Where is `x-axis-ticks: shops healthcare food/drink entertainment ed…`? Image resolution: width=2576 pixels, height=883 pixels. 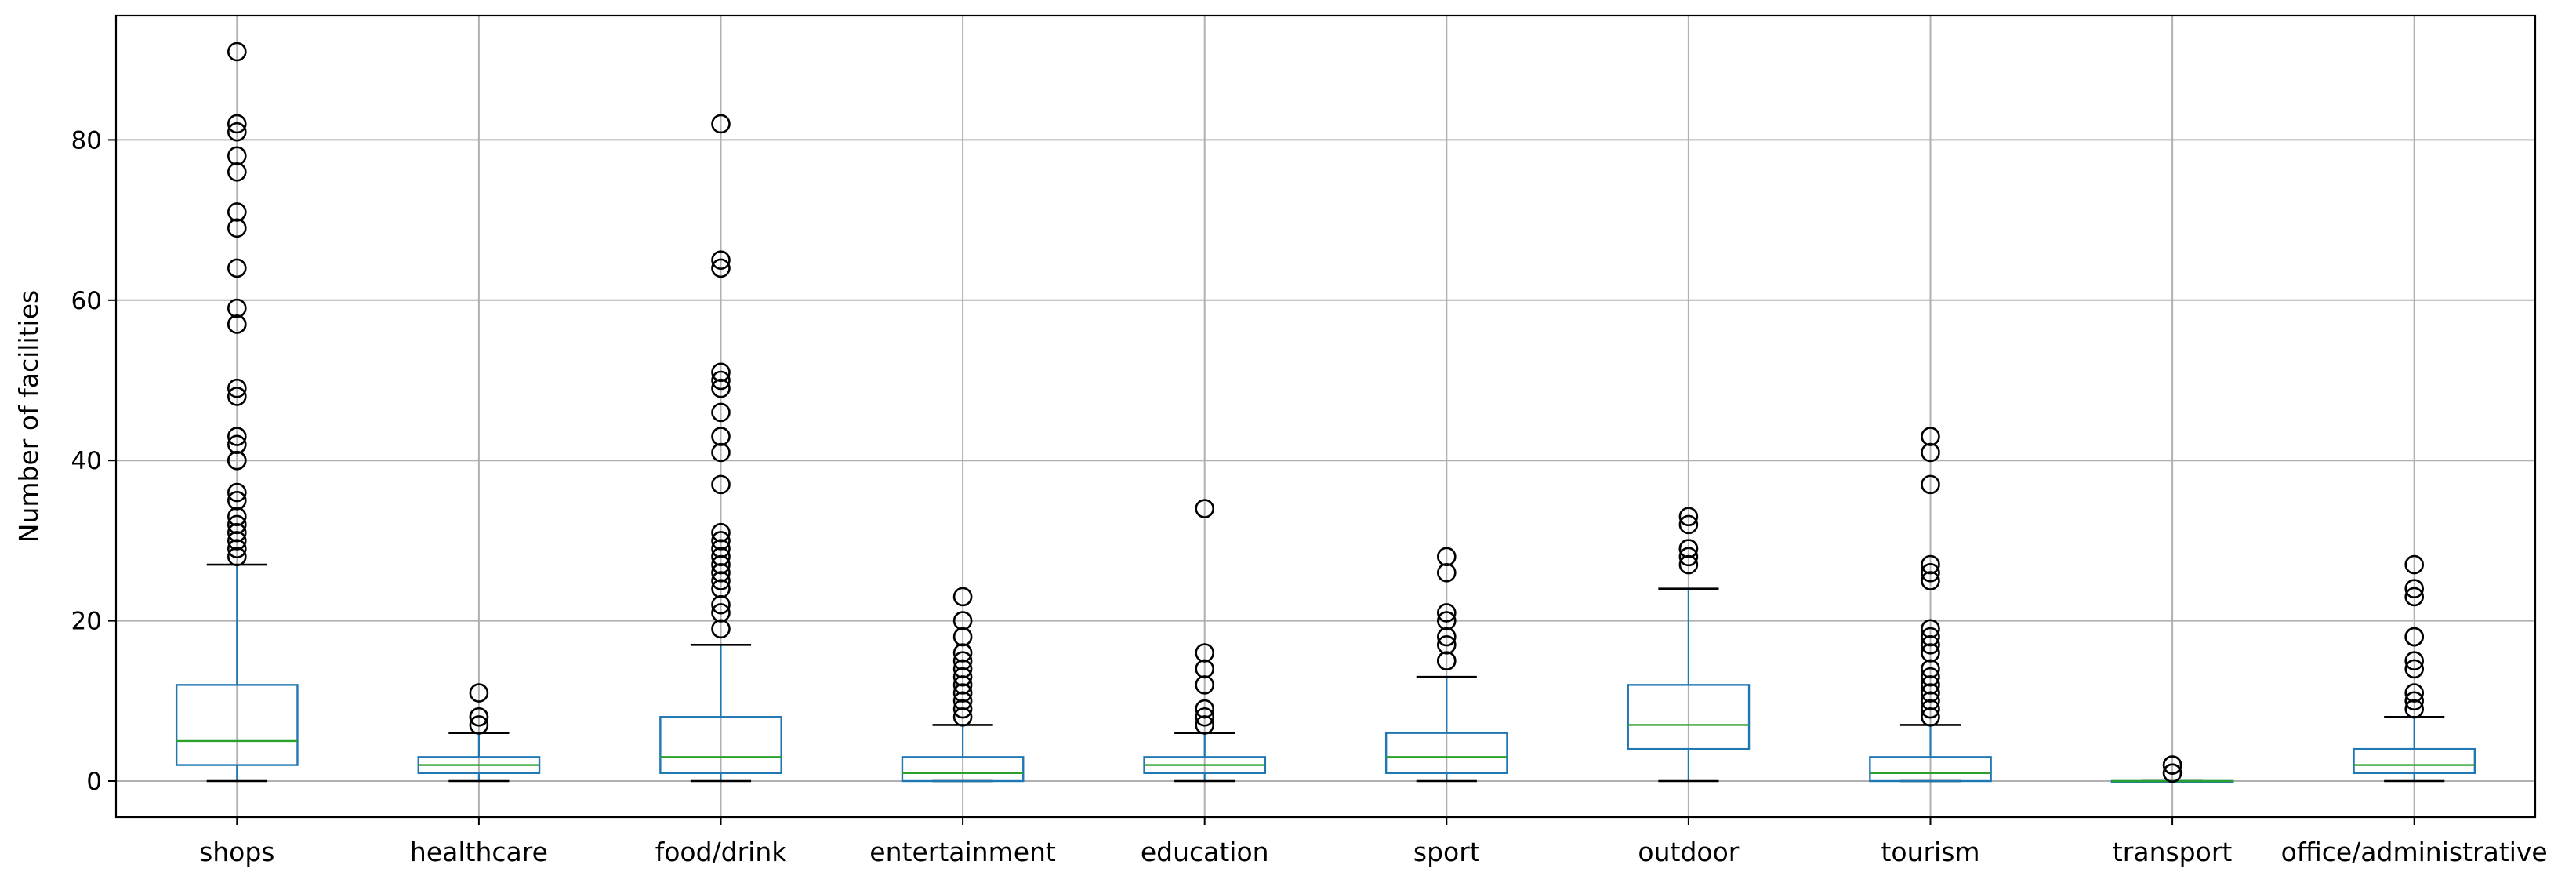
x-axis-ticks: shops healthcare food/drink entertainment ed… is located at coordinates (1374, 842).